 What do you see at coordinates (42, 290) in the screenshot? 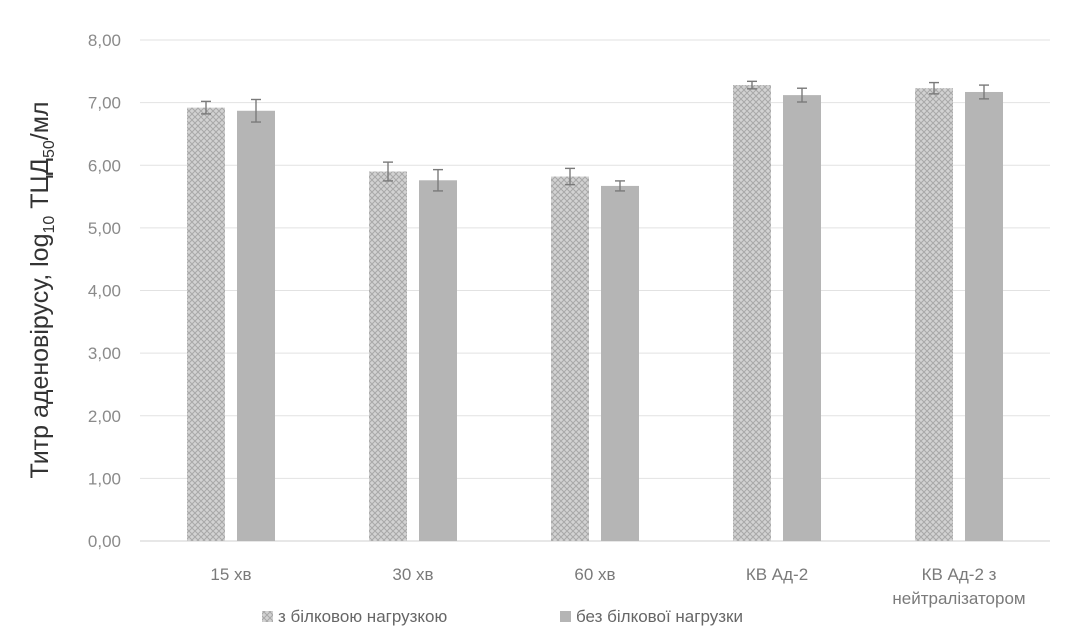
I see `y-axis-label: Титр аденовірусу, log10 ТЦД50/мл` at bounding box center [42, 290].